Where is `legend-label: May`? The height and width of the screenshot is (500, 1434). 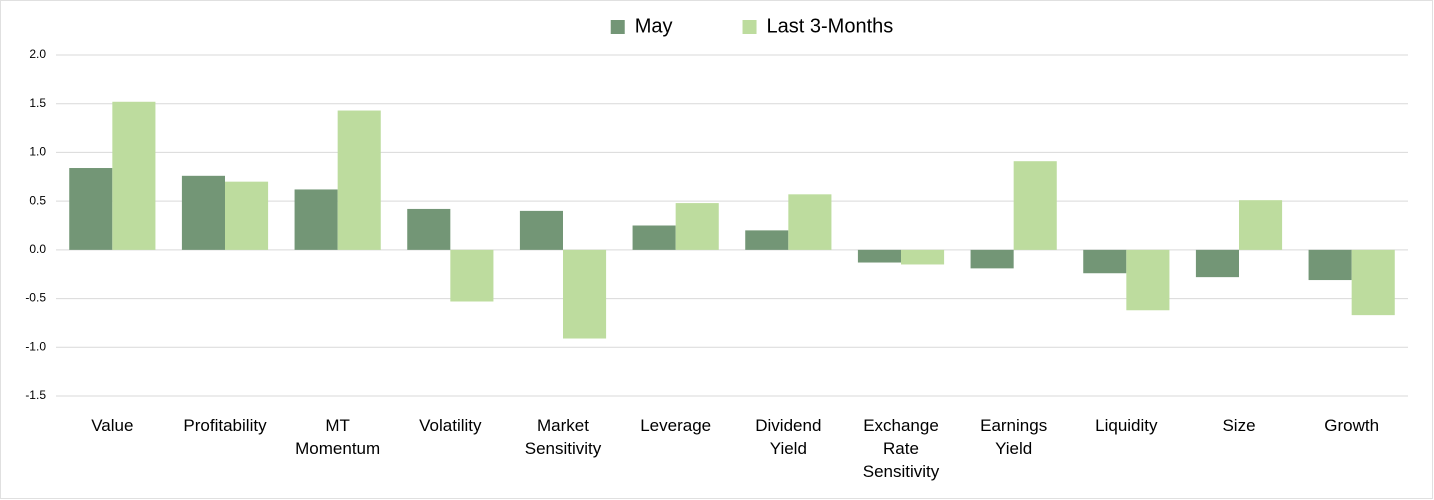
legend-label: May is located at coordinates (654, 26).